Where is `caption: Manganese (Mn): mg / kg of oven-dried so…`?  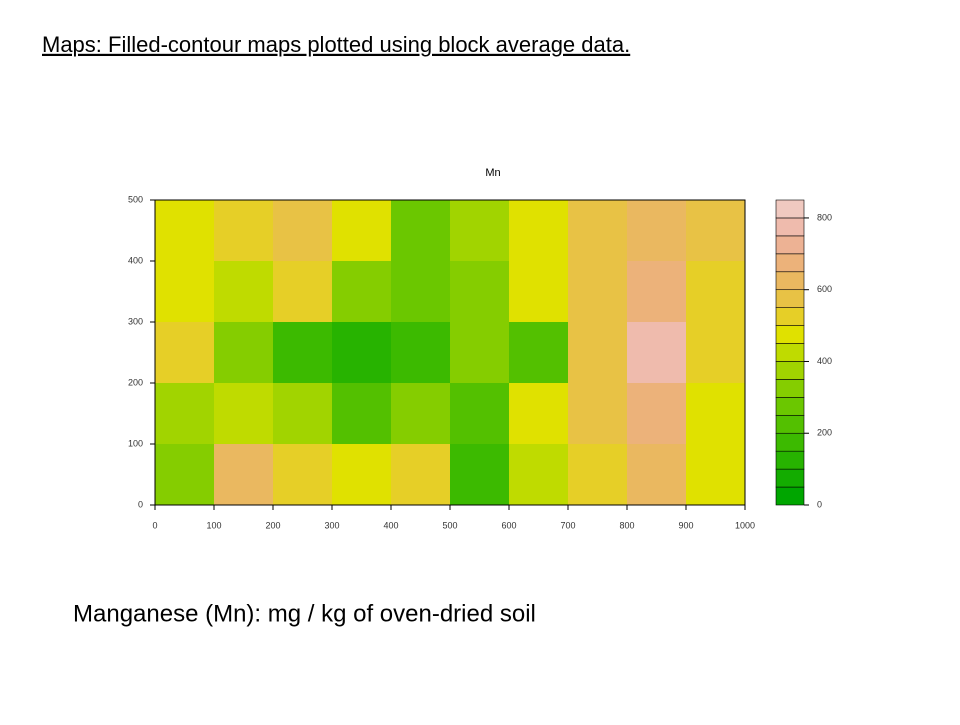
caption: Manganese (Mn): mg / kg of oven-dried so… is located at coordinates (304, 613).